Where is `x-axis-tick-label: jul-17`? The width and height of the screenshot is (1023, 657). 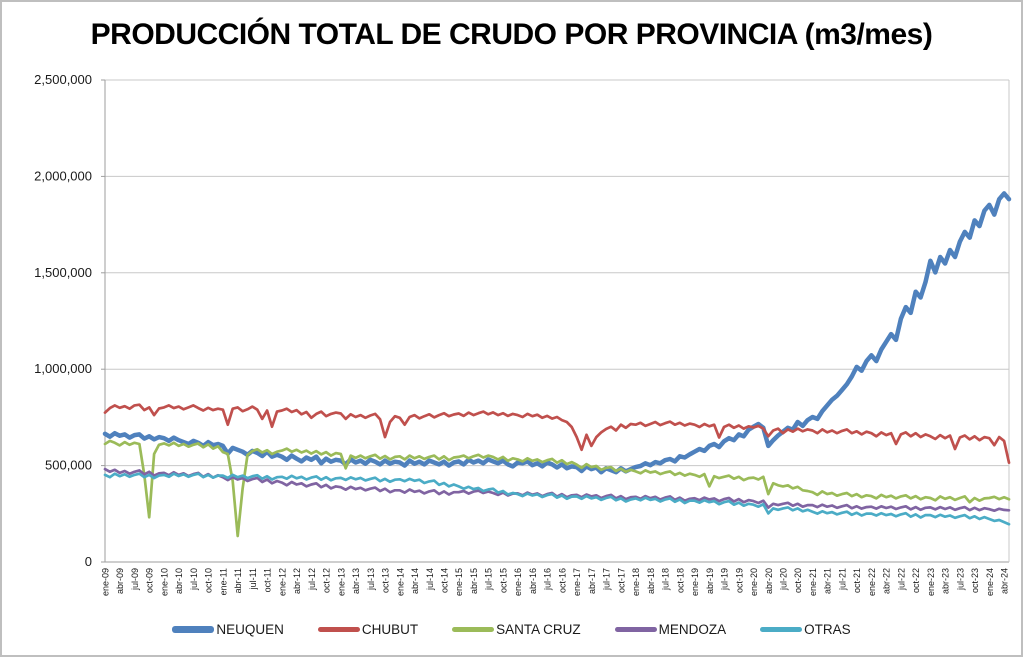
x-axis-tick-label: jul-17 is located at coordinates (607, 579).